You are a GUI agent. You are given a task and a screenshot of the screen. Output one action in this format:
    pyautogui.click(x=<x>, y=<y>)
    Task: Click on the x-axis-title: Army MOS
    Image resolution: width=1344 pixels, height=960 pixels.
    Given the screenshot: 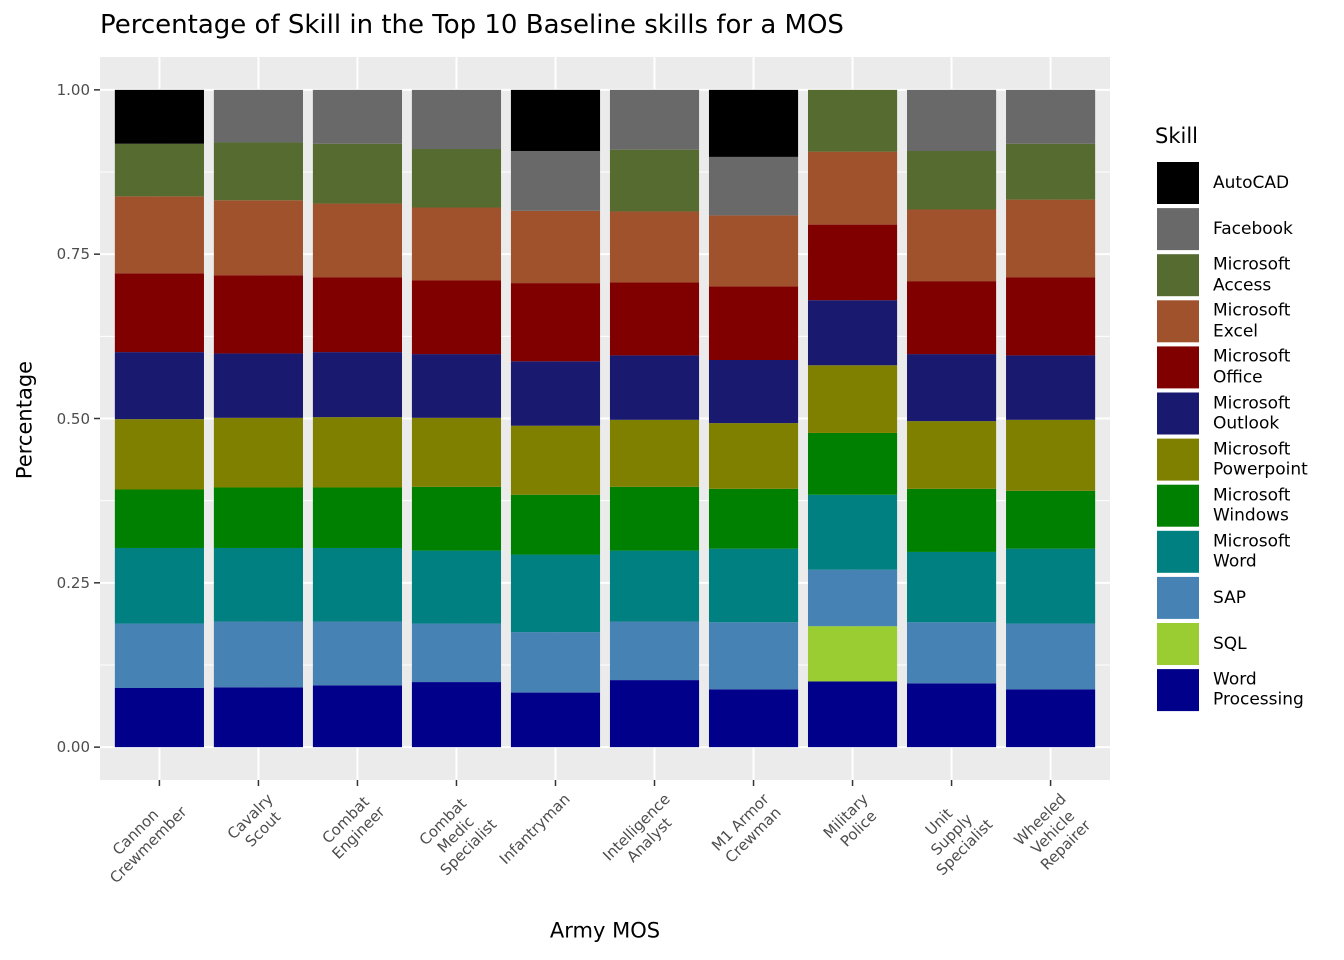 What is the action you would take?
    pyautogui.click(x=605, y=930)
    